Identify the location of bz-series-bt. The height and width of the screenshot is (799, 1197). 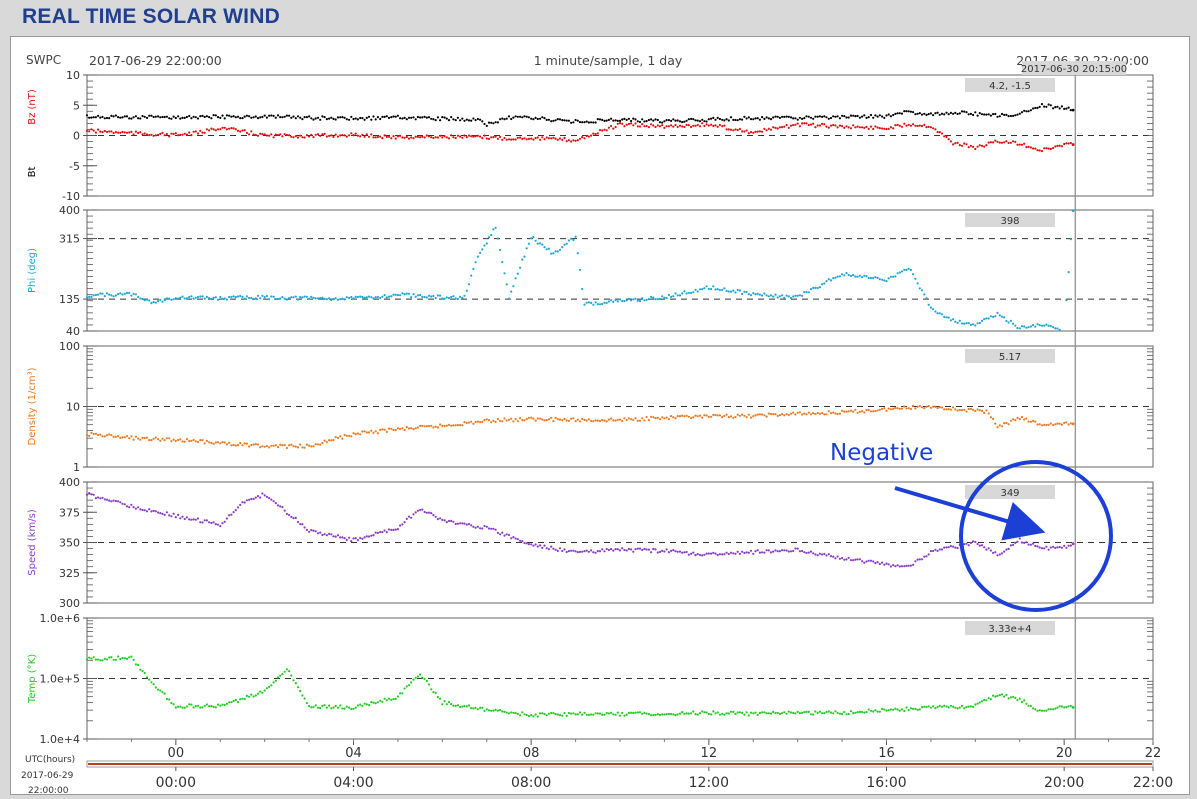
(580, 115).